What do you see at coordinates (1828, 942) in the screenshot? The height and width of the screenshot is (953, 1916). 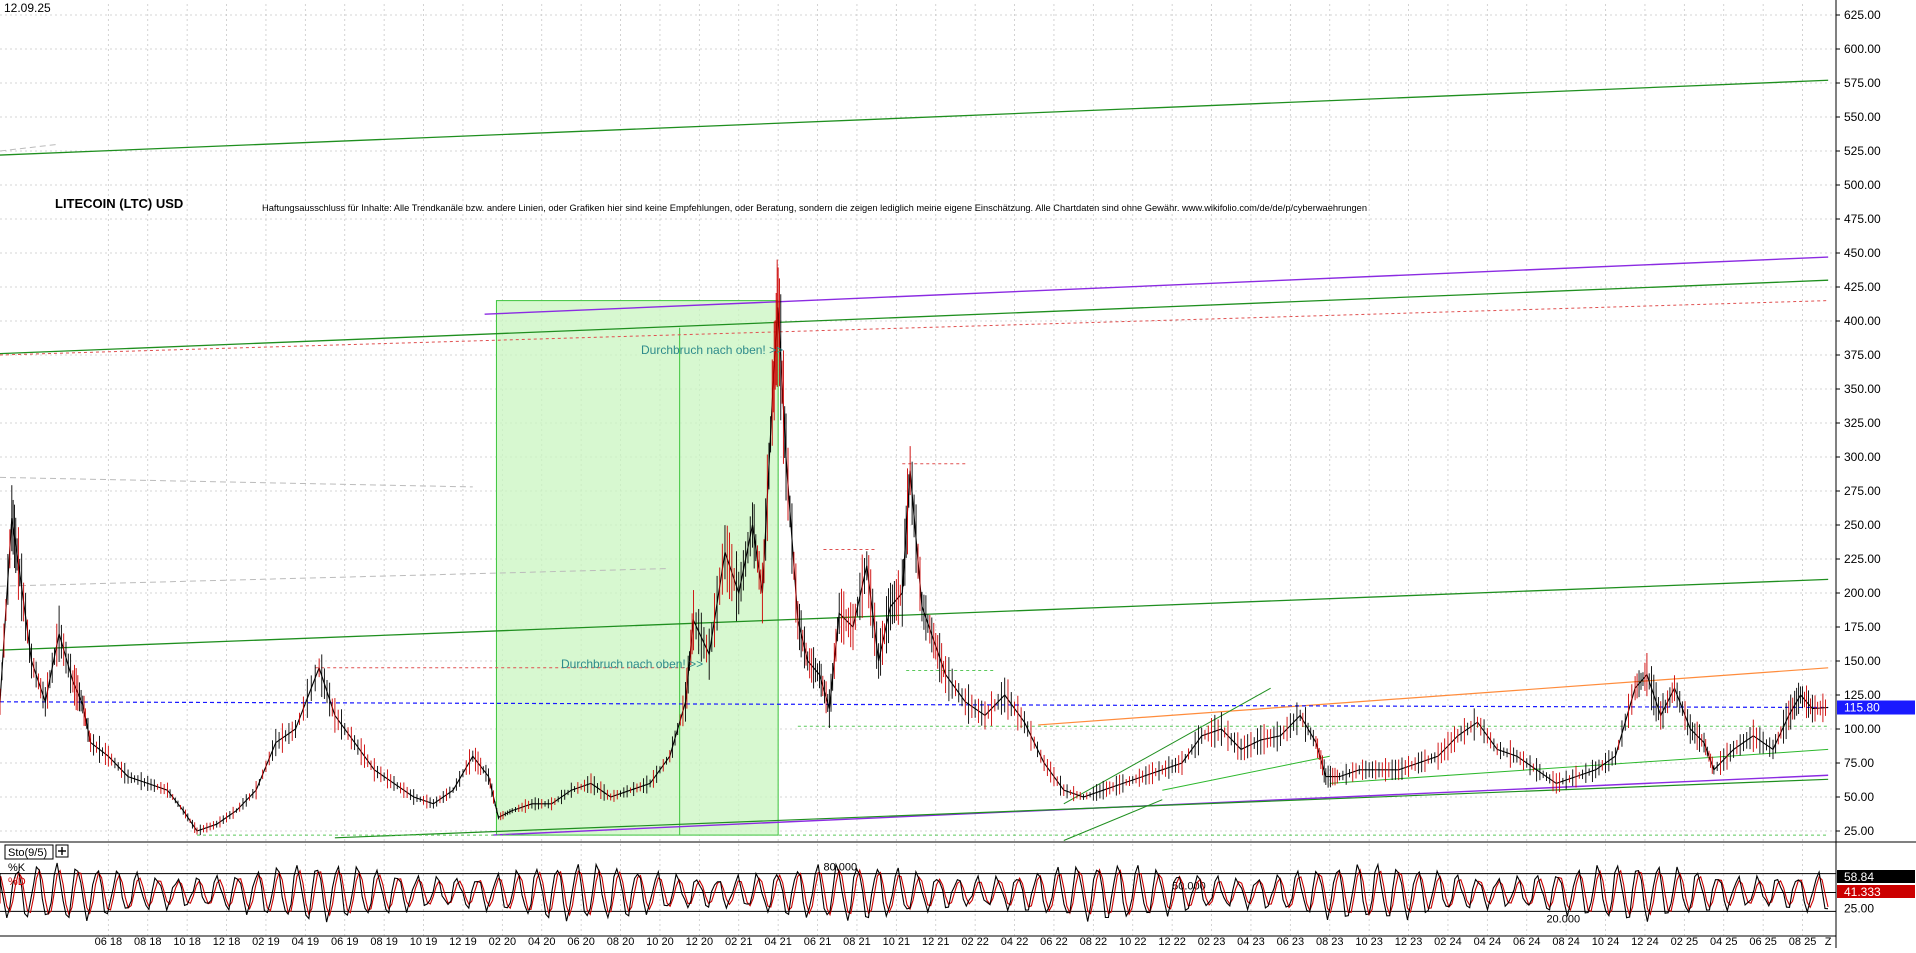 I see `x-tick-label: Z` at bounding box center [1828, 942].